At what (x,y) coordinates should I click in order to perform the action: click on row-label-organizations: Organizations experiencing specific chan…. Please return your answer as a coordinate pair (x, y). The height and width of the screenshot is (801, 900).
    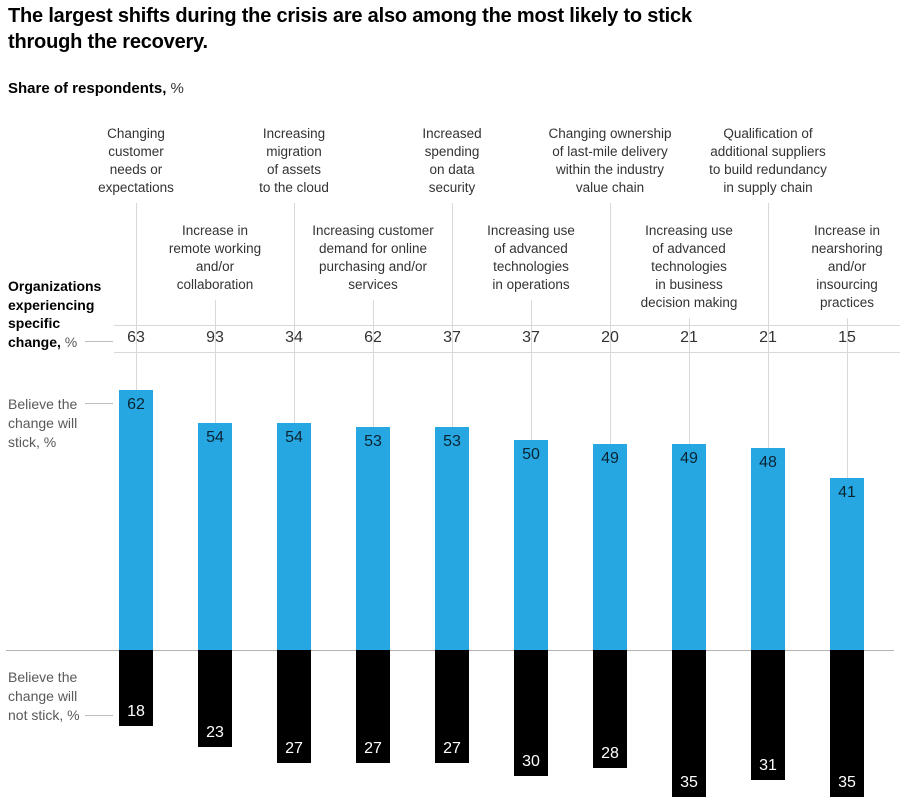
    Looking at the image, I should click on (64, 314).